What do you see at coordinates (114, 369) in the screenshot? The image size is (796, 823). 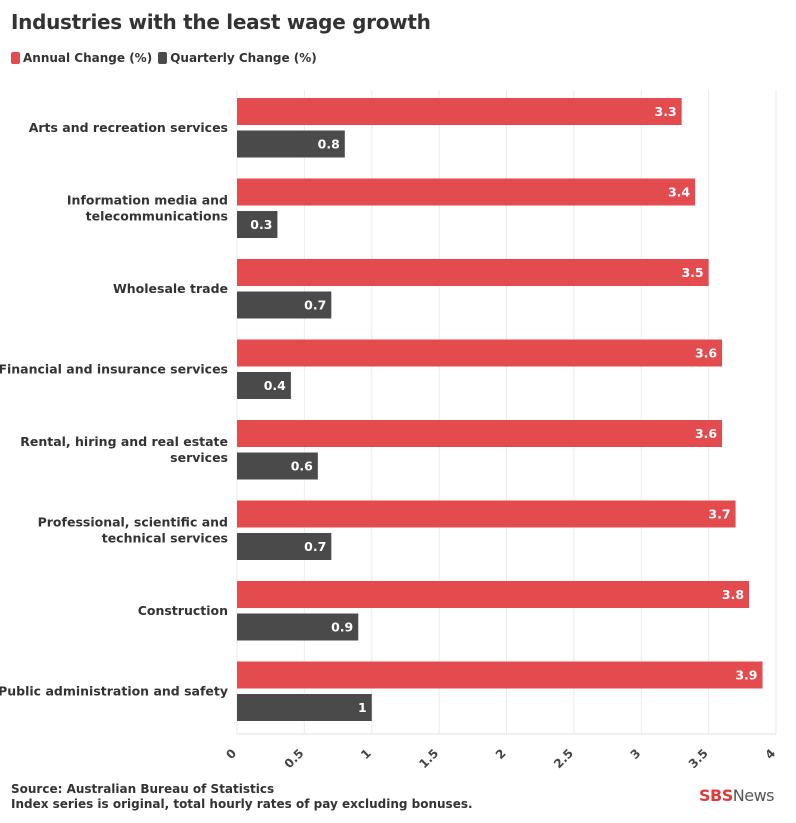 I see `category-label: Financial and insurance services` at bounding box center [114, 369].